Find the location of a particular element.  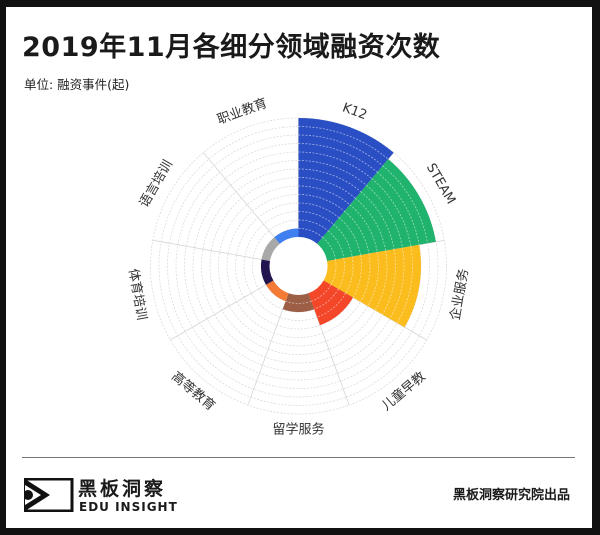

category-label: 体育培训 is located at coordinates (137, 294).